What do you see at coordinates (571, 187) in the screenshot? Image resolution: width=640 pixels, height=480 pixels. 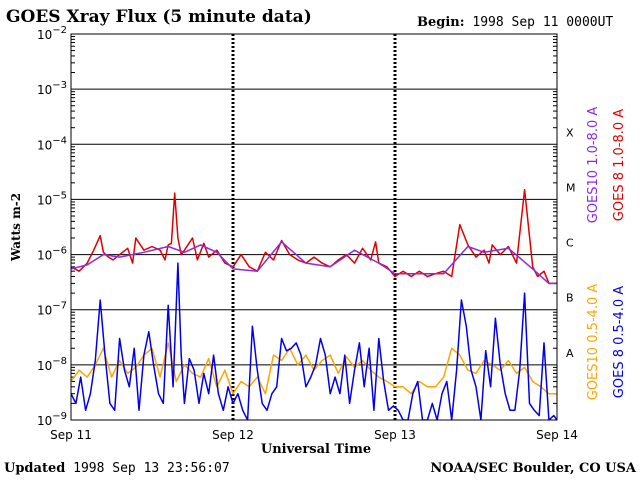 I see `flare-class-label: M` at bounding box center [571, 187].